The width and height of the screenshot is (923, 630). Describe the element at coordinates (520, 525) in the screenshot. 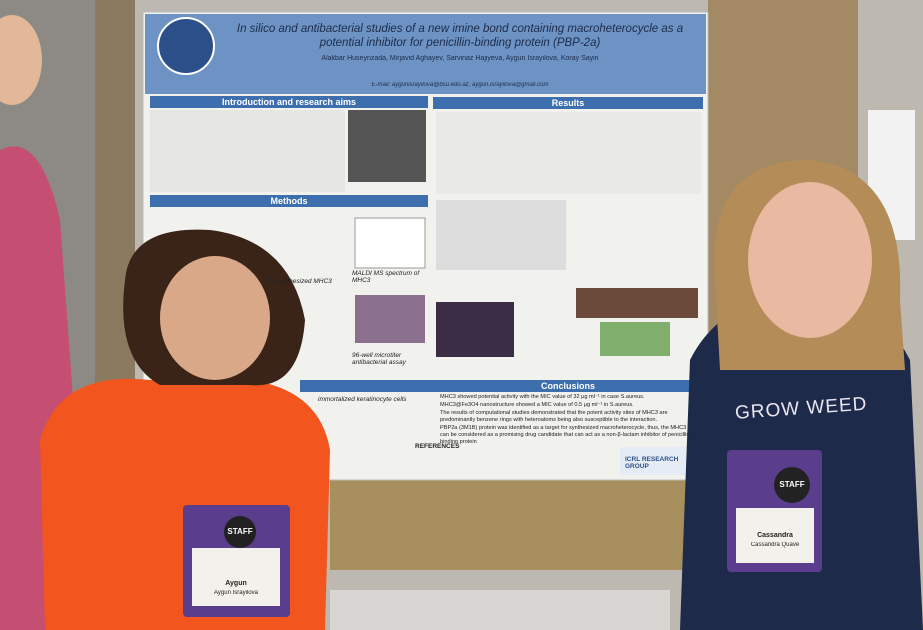

I see `cork-board` at that location.